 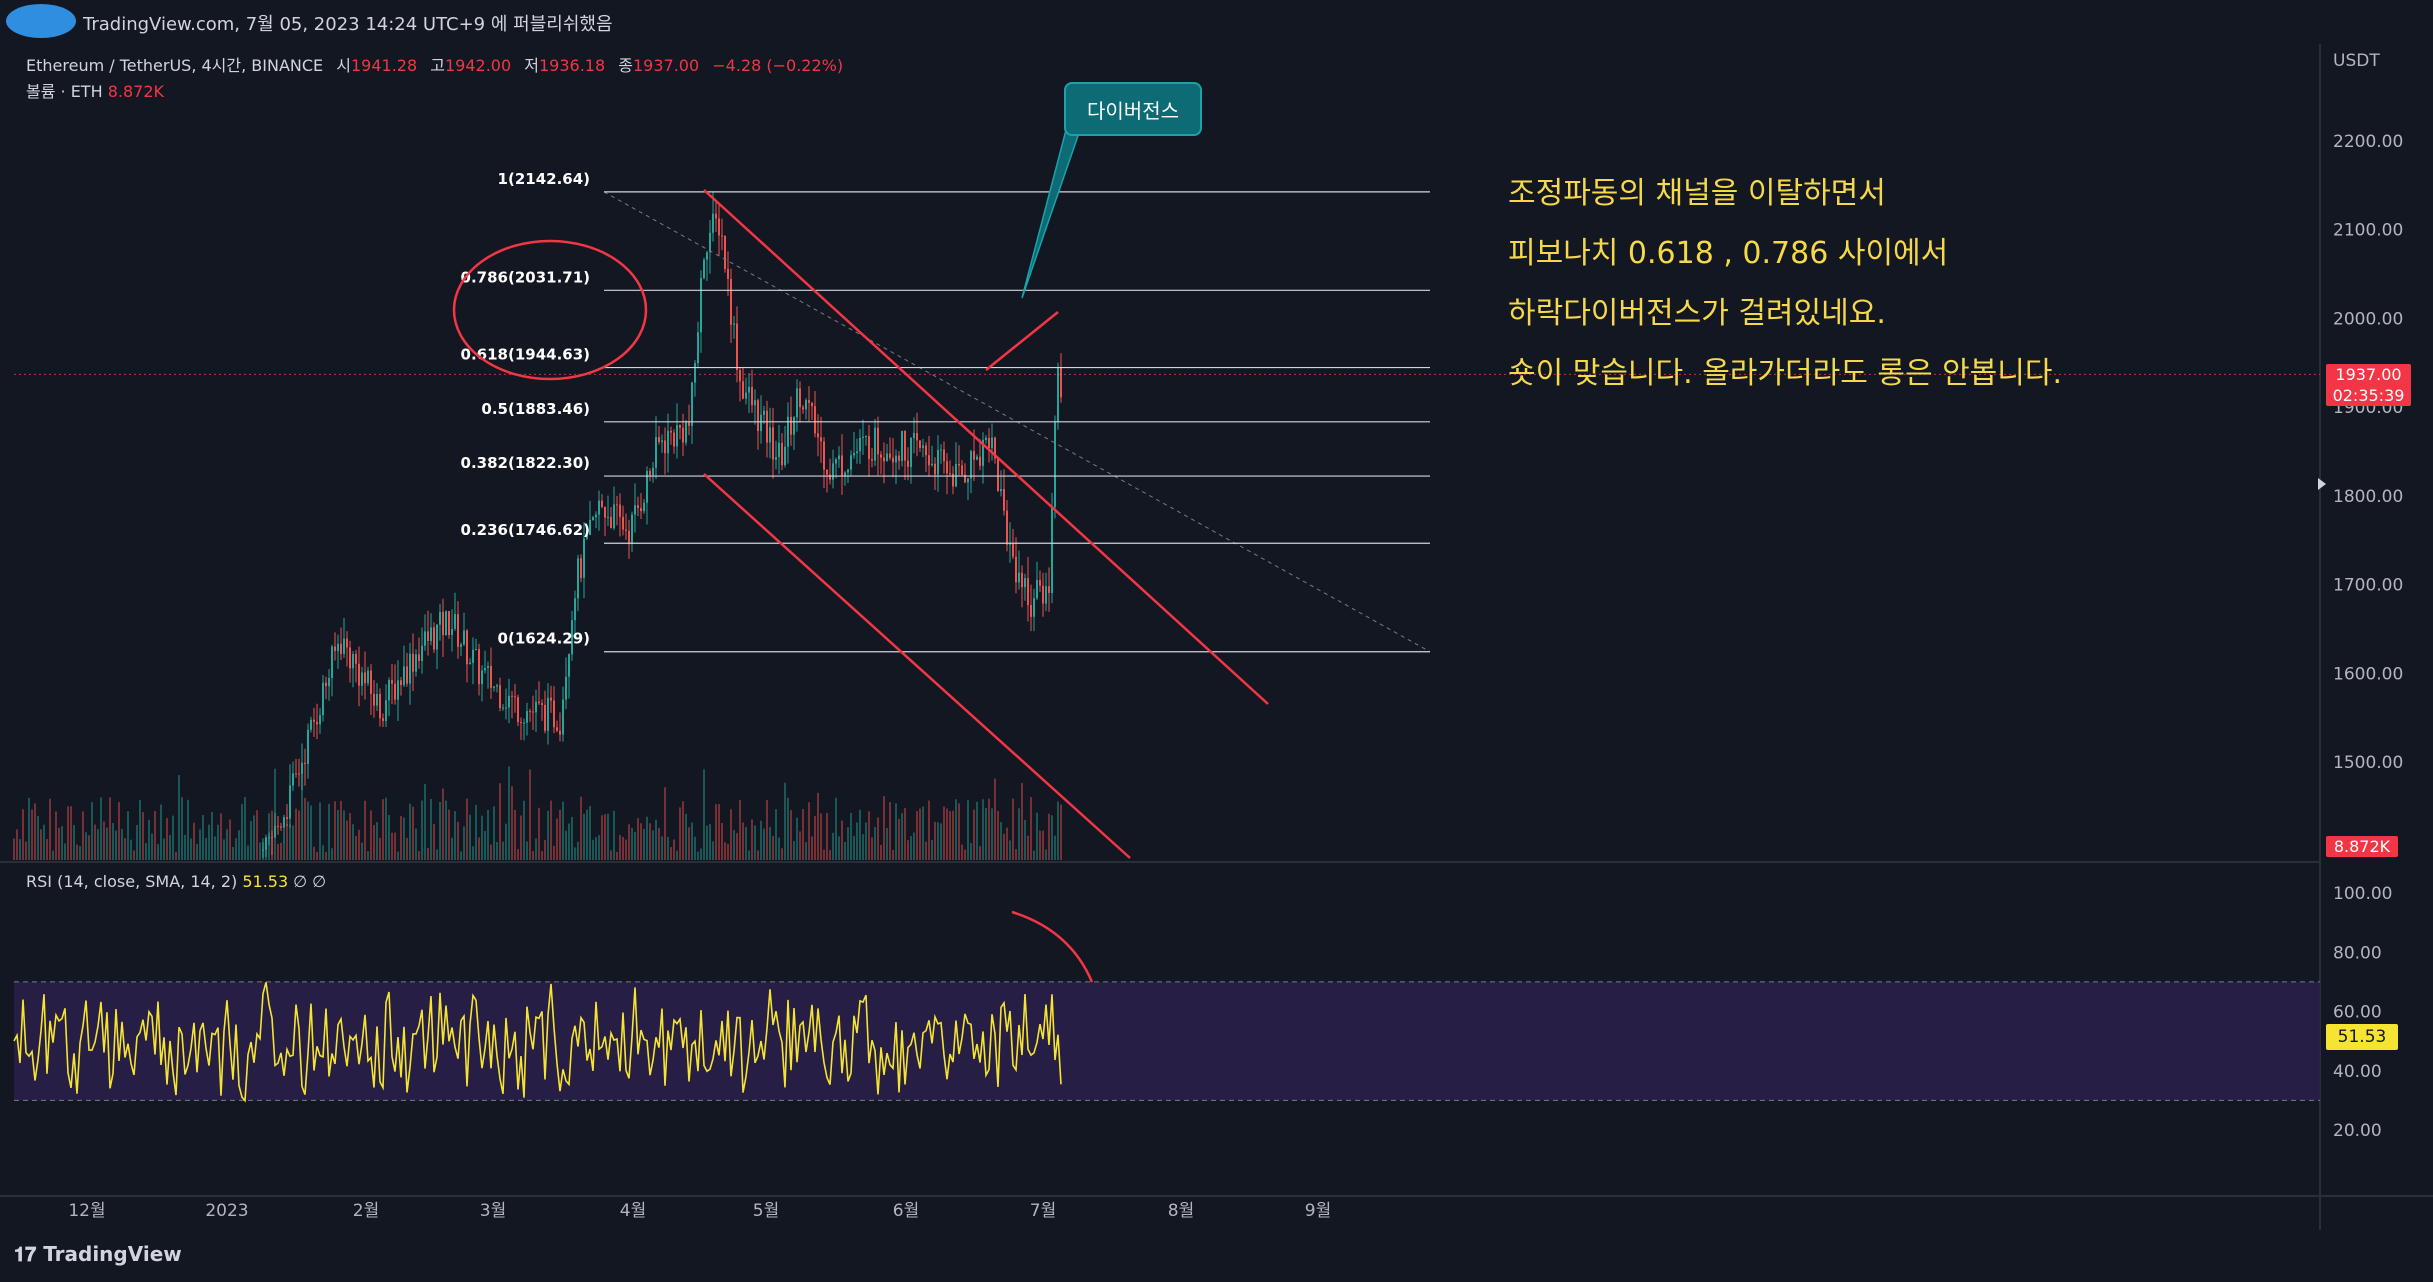 What do you see at coordinates (176, 881) in the screenshot?
I see `rsi-legend: RSI (14, close, SMA, 14, 2) 51.53 ∅ ∅` at bounding box center [176, 881].